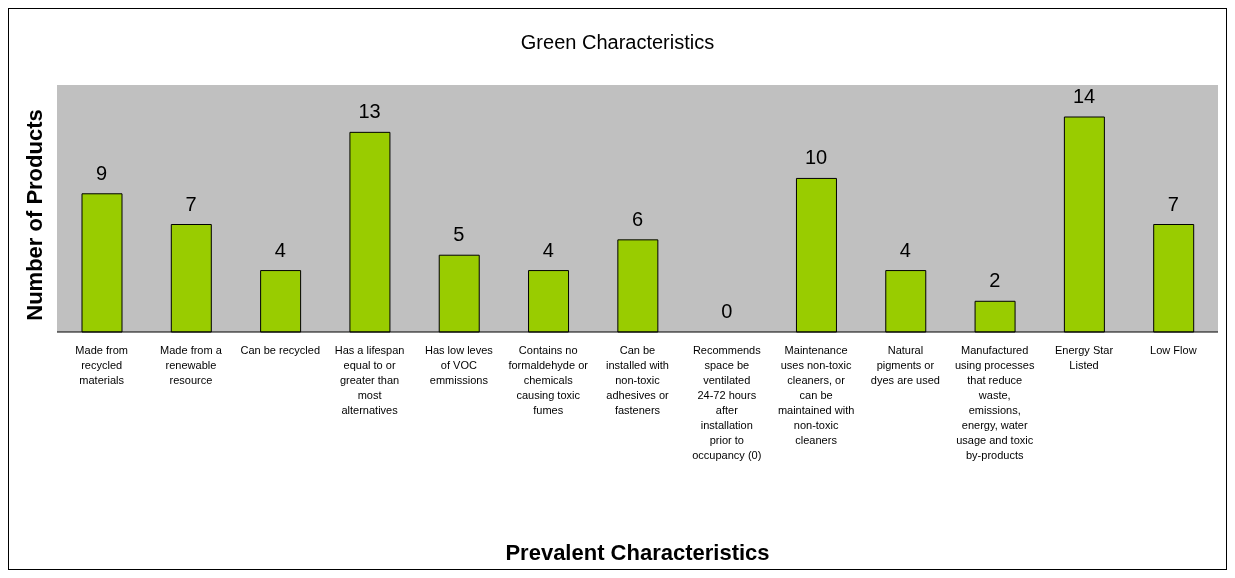 The image size is (1235, 578). Describe the element at coordinates (459, 234) in the screenshot. I see `data-label: 5` at that location.